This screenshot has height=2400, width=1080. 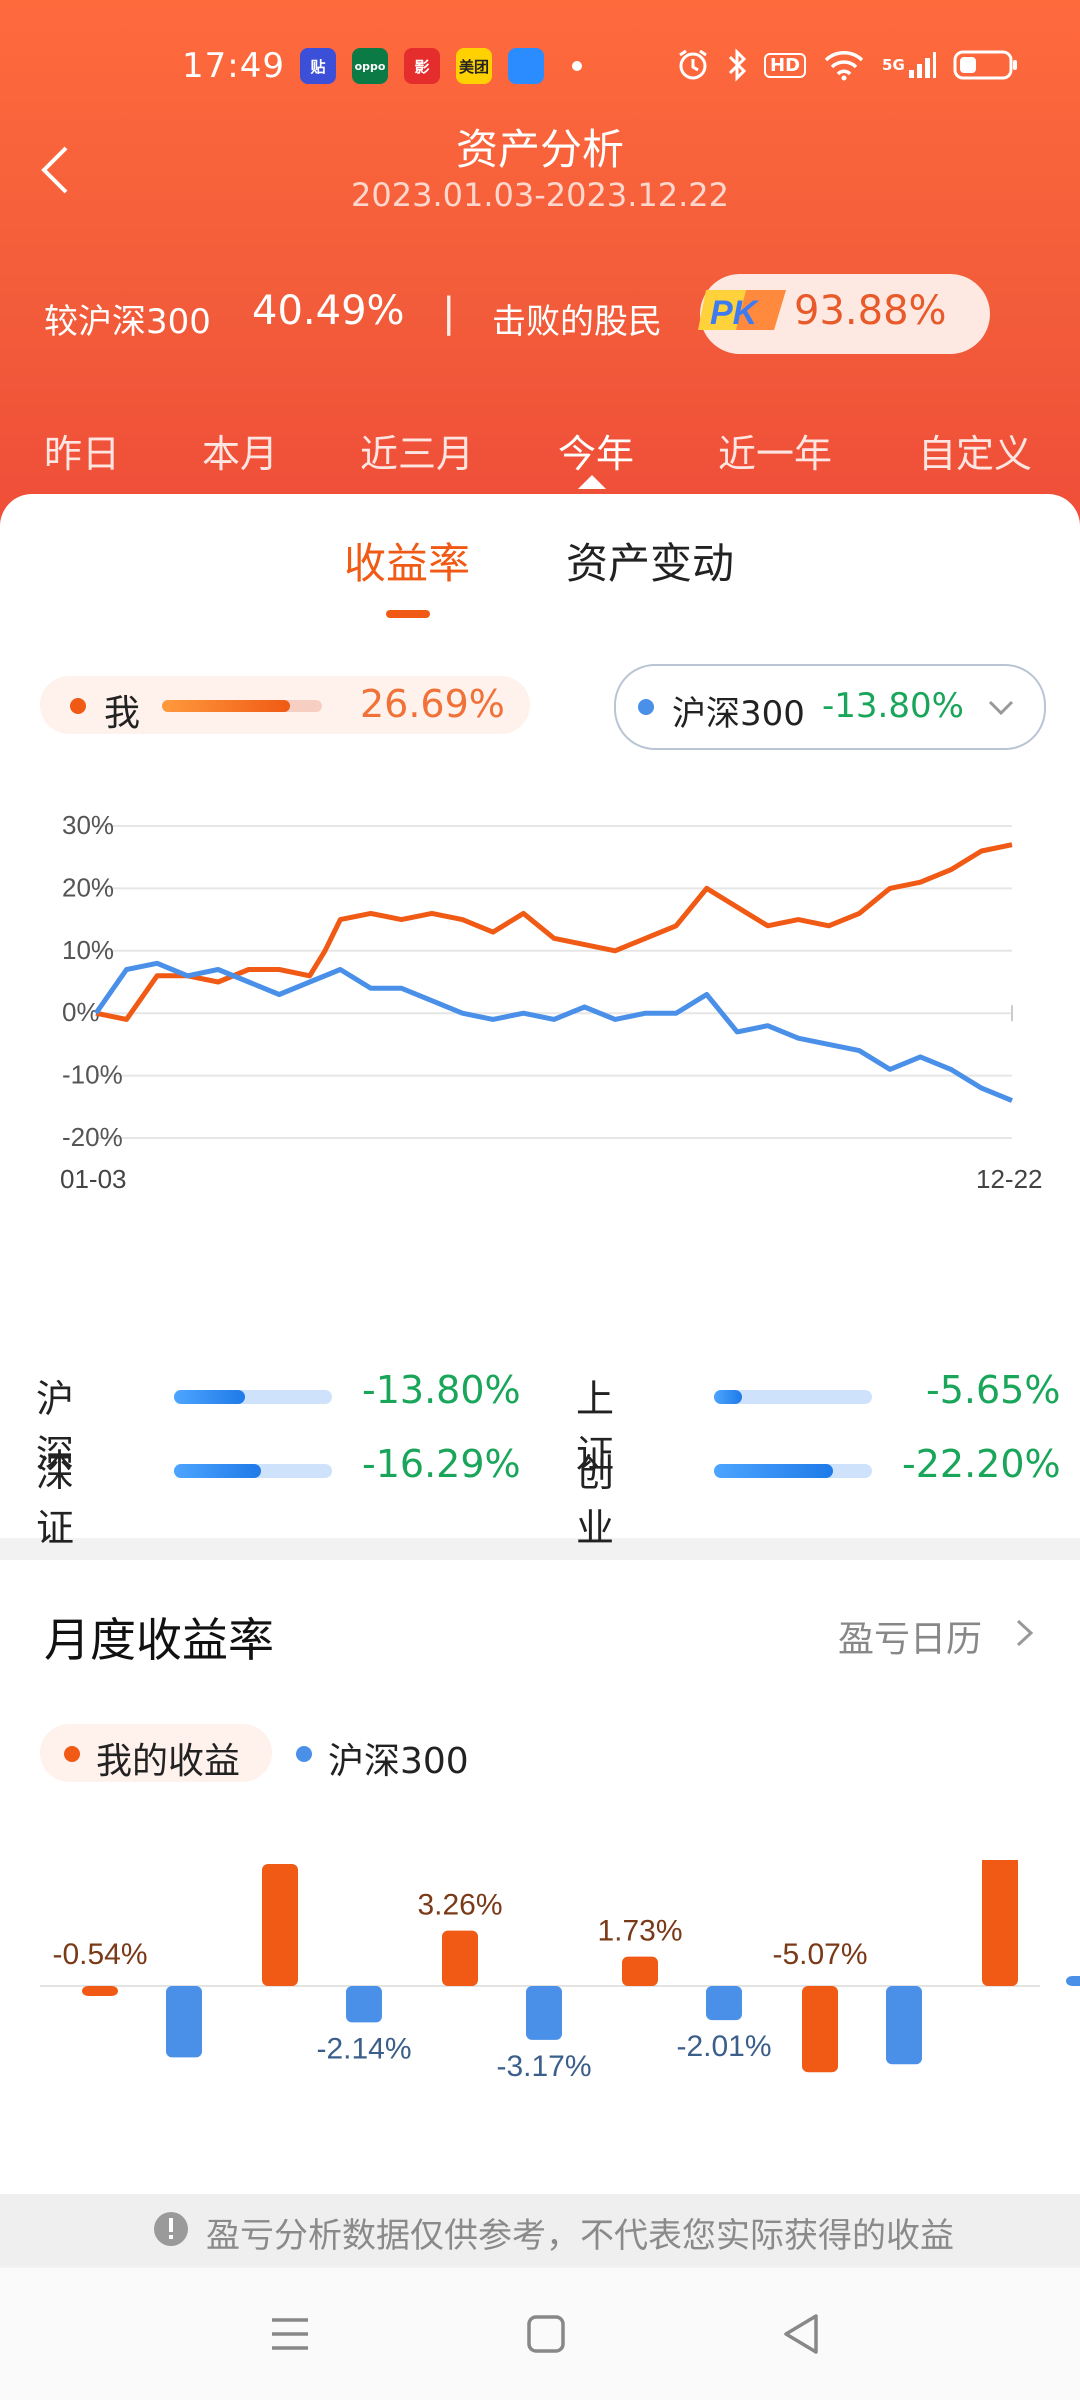 What do you see at coordinates (99, 1954) in the screenshot?
I see `my-return-bar-label: -0.54%` at bounding box center [99, 1954].